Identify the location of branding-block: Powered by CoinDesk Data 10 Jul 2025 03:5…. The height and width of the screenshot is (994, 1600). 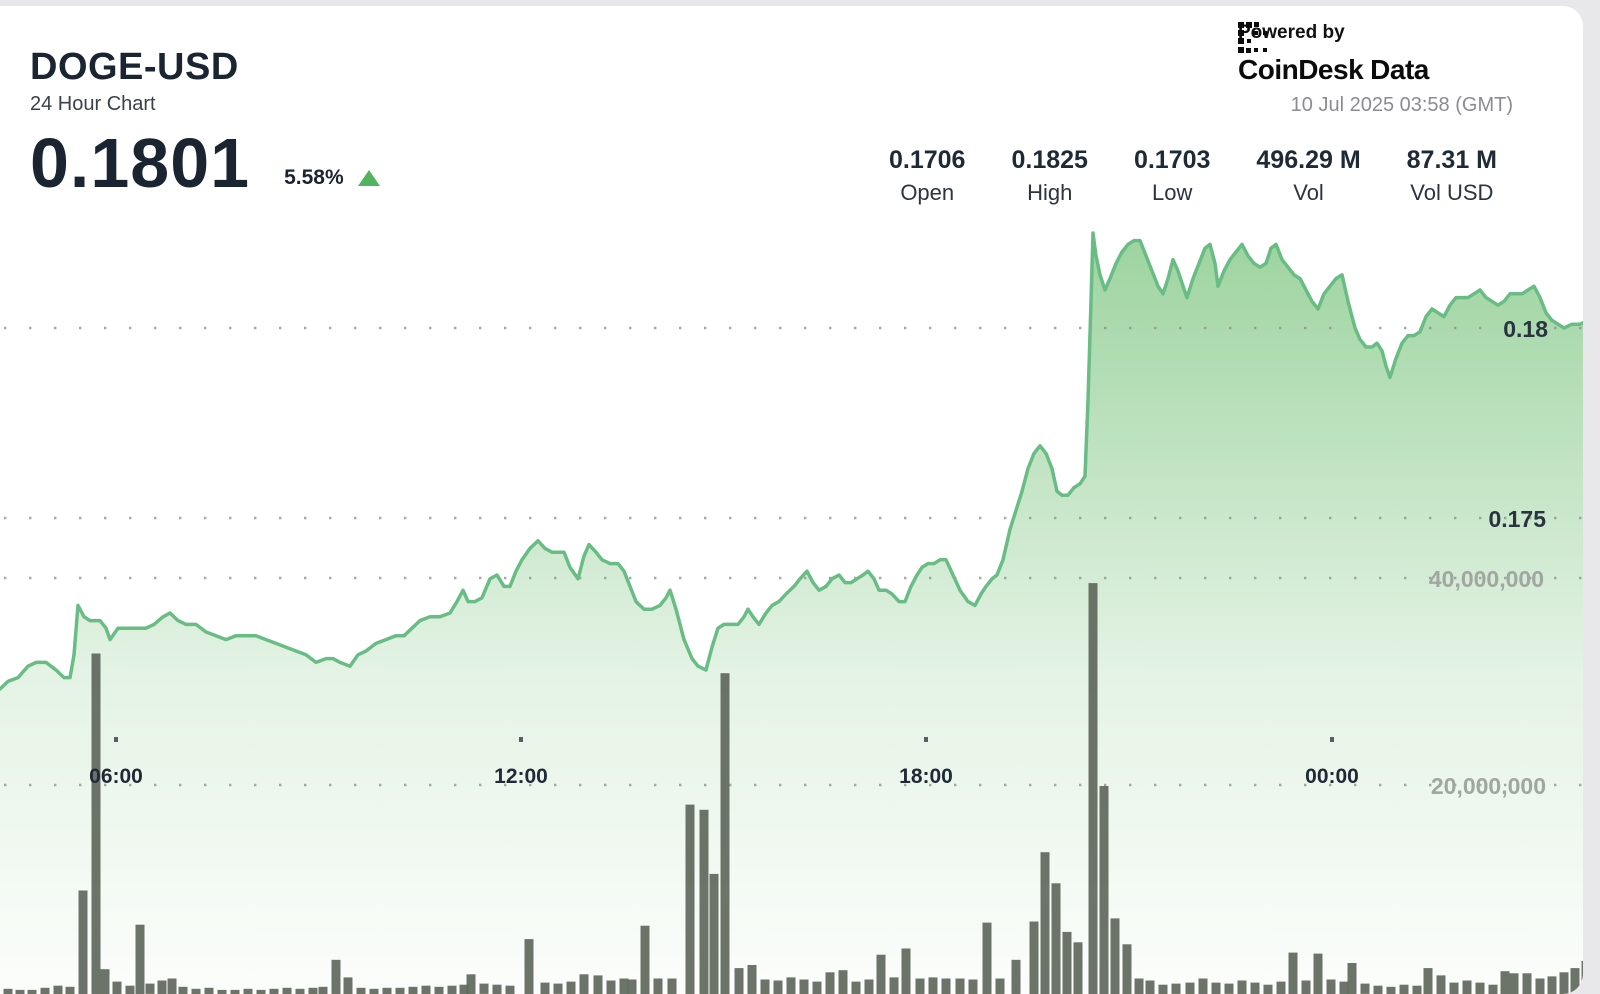
(1375, 69).